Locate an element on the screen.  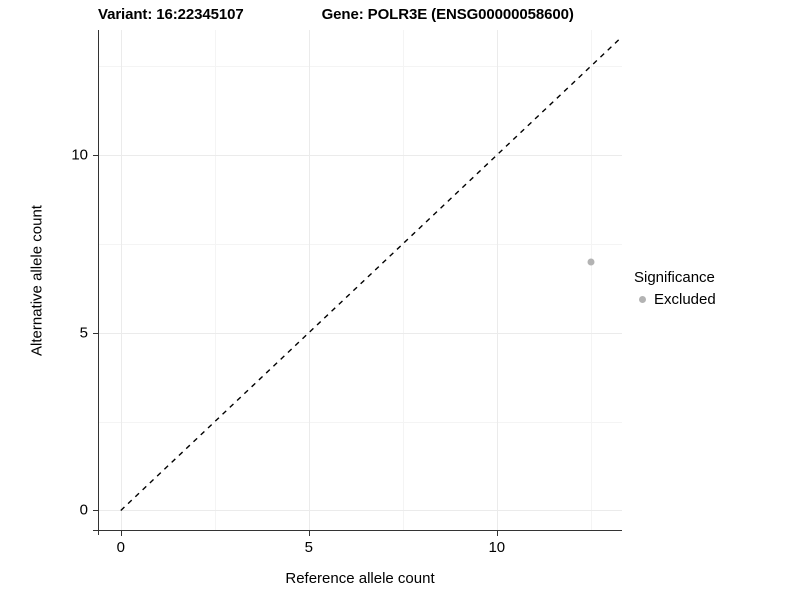
legend-dot-icon is located at coordinates (642, 299).